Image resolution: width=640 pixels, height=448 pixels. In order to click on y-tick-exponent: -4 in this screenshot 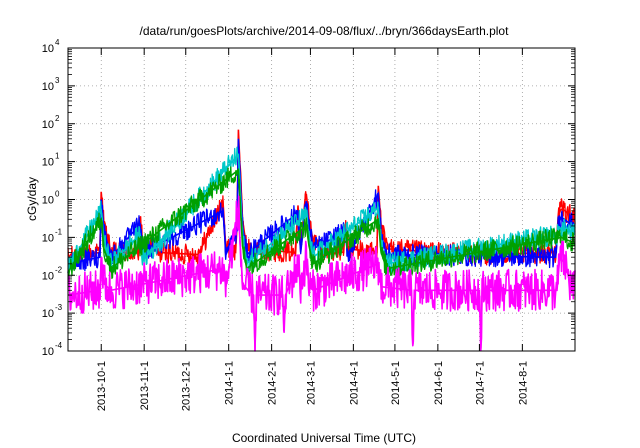, I will do `click(59, 345)`.